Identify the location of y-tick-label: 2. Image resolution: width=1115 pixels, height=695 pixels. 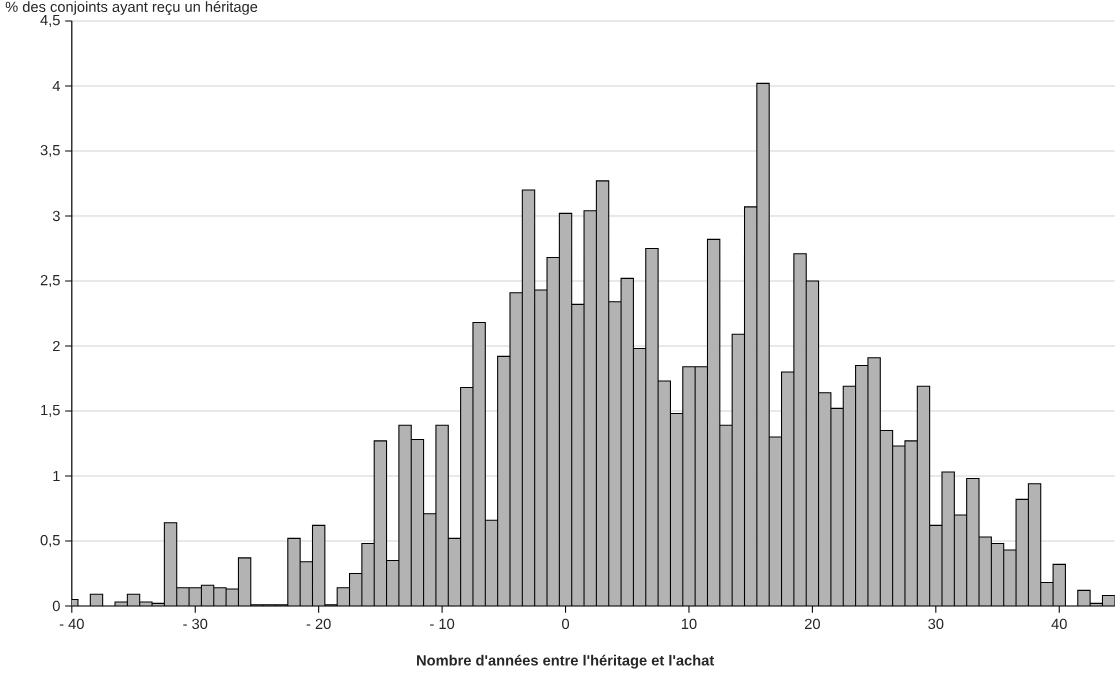
(56, 346).